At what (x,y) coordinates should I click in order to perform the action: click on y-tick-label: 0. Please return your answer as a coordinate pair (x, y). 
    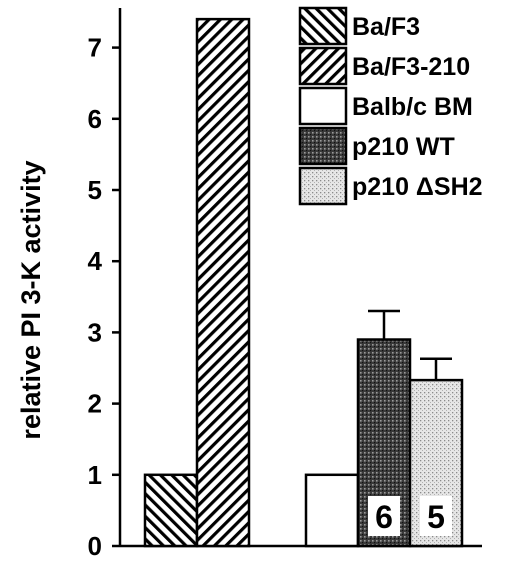
    Looking at the image, I should click on (95, 546).